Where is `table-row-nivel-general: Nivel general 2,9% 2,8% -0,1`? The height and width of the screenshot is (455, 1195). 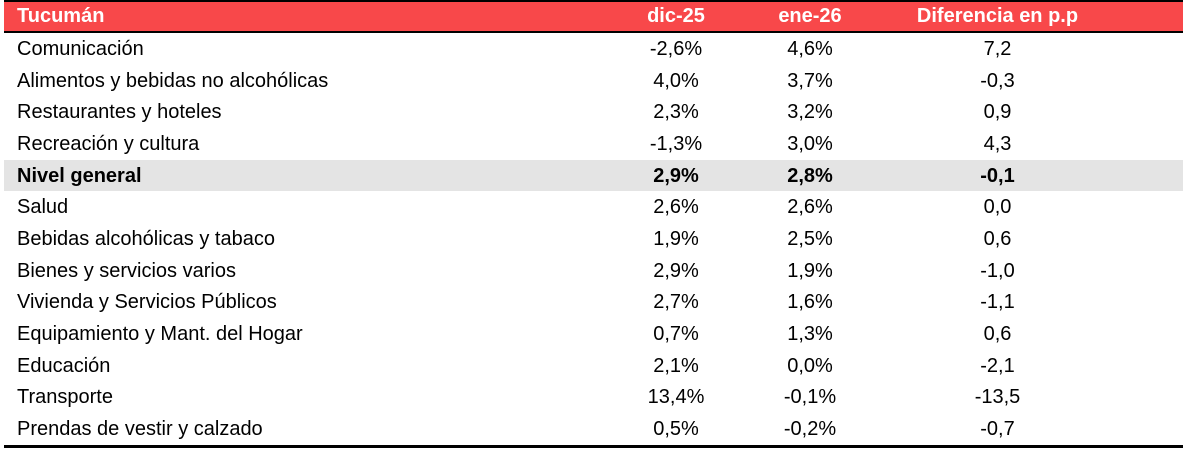 table-row-nivel-general: Nivel general 2,9% 2,8% -0,1 is located at coordinates (593, 175).